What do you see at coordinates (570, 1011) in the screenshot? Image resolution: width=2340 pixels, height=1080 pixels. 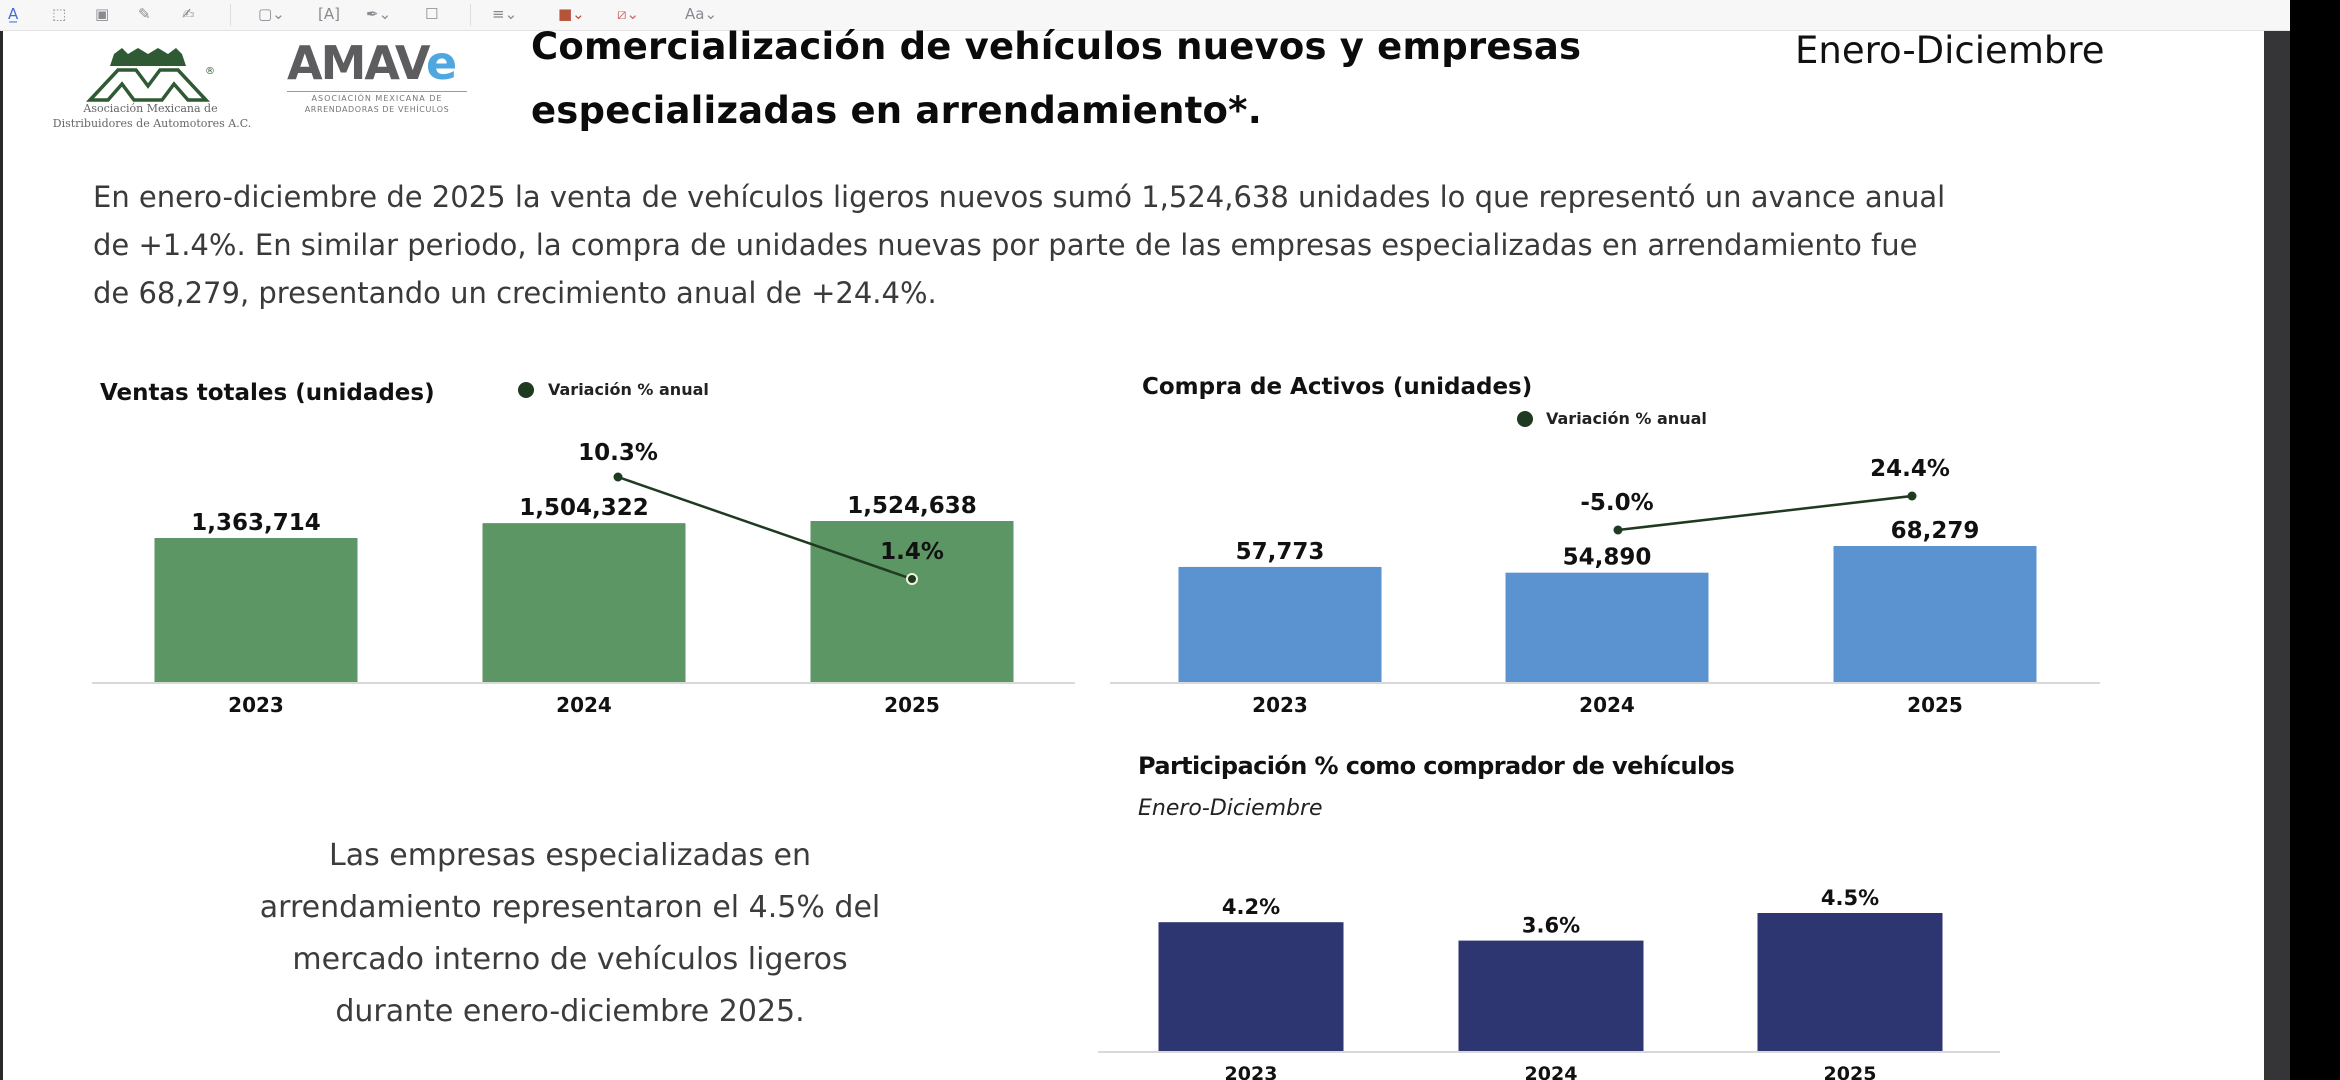 I see `summary-line-4: durante enero-diciembre 2025.` at bounding box center [570, 1011].